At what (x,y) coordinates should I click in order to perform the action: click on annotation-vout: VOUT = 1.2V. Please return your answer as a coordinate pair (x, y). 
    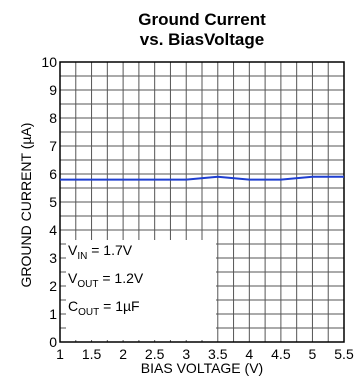
    Looking at the image, I should click on (106, 280).